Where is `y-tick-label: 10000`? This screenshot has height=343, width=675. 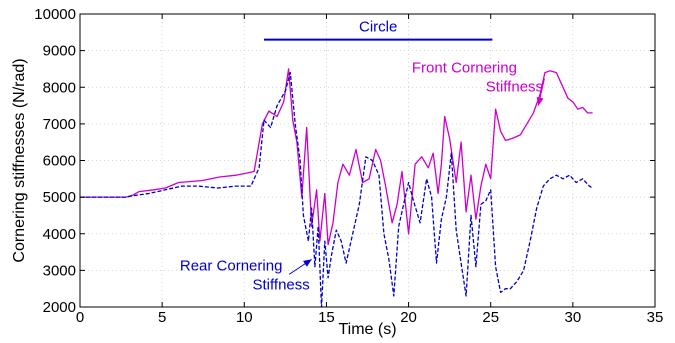
y-tick-label: 10000 is located at coordinates (55, 14).